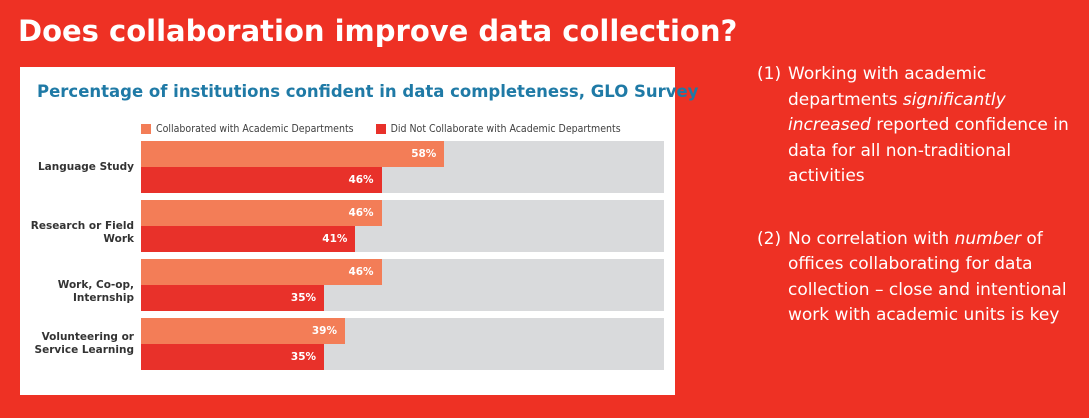 The width and height of the screenshot is (1089, 418). I want to click on legend-label-collaborated: Collaborated with Academic Departments, so click(255, 129).